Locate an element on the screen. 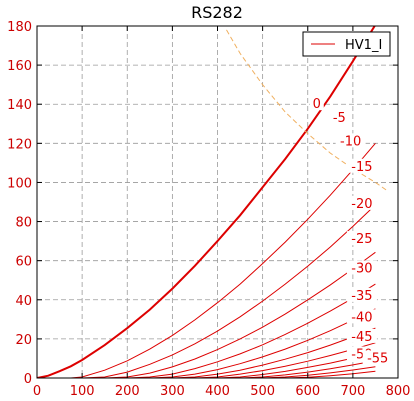 This screenshot has height=401, width=414. curve-labels: 0-5-10-15-20-25-30-35-40-45-50-55 is located at coordinates (351, 231).